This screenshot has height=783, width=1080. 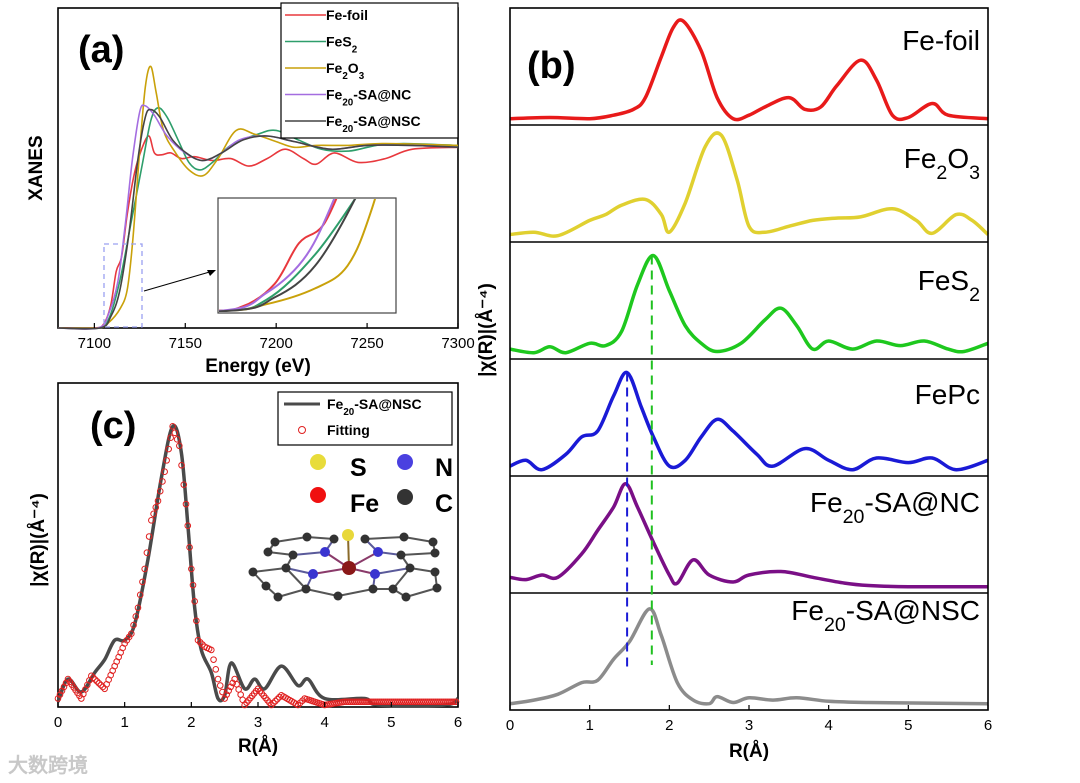 What do you see at coordinates (36, 167) in the screenshot?
I see `panel-a-ylabel: XANES` at bounding box center [36, 167].